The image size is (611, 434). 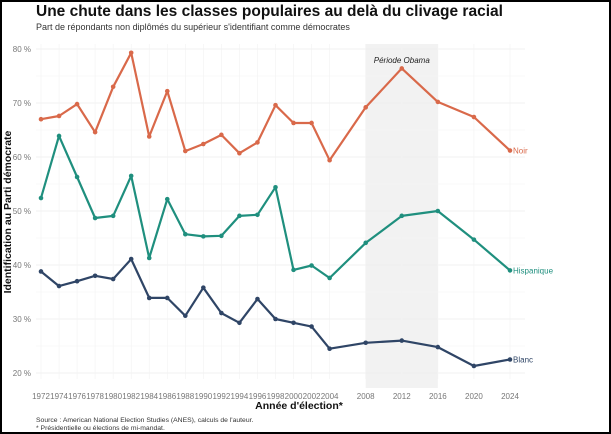 I want to click on series-label-noir: Noir, so click(x=520, y=151).